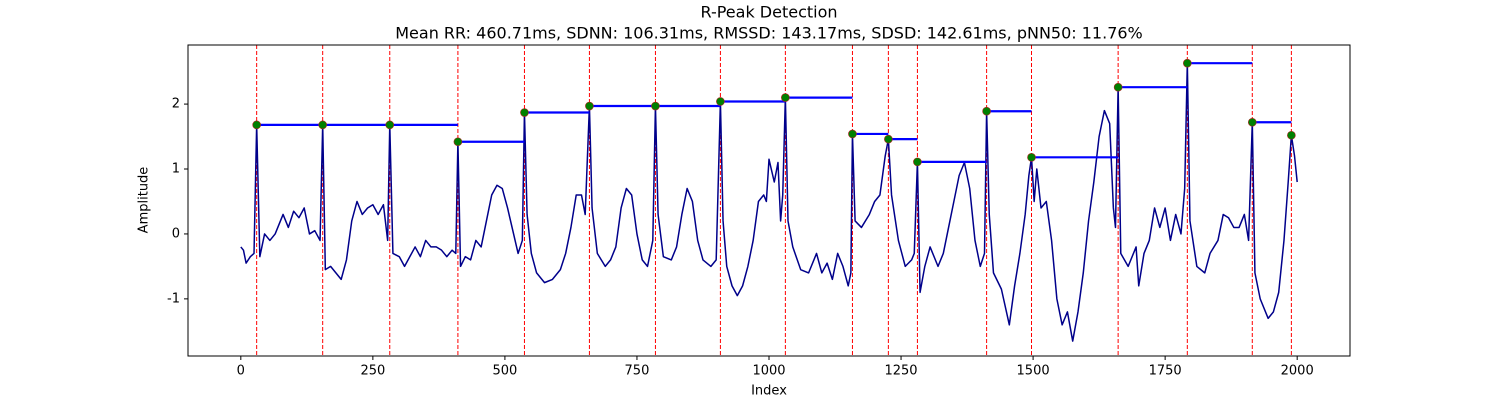 The width and height of the screenshot is (1500, 400). What do you see at coordinates (1033, 371) in the screenshot?
I see `x-tick-label: 1500` at bounding box center [1033, 371].